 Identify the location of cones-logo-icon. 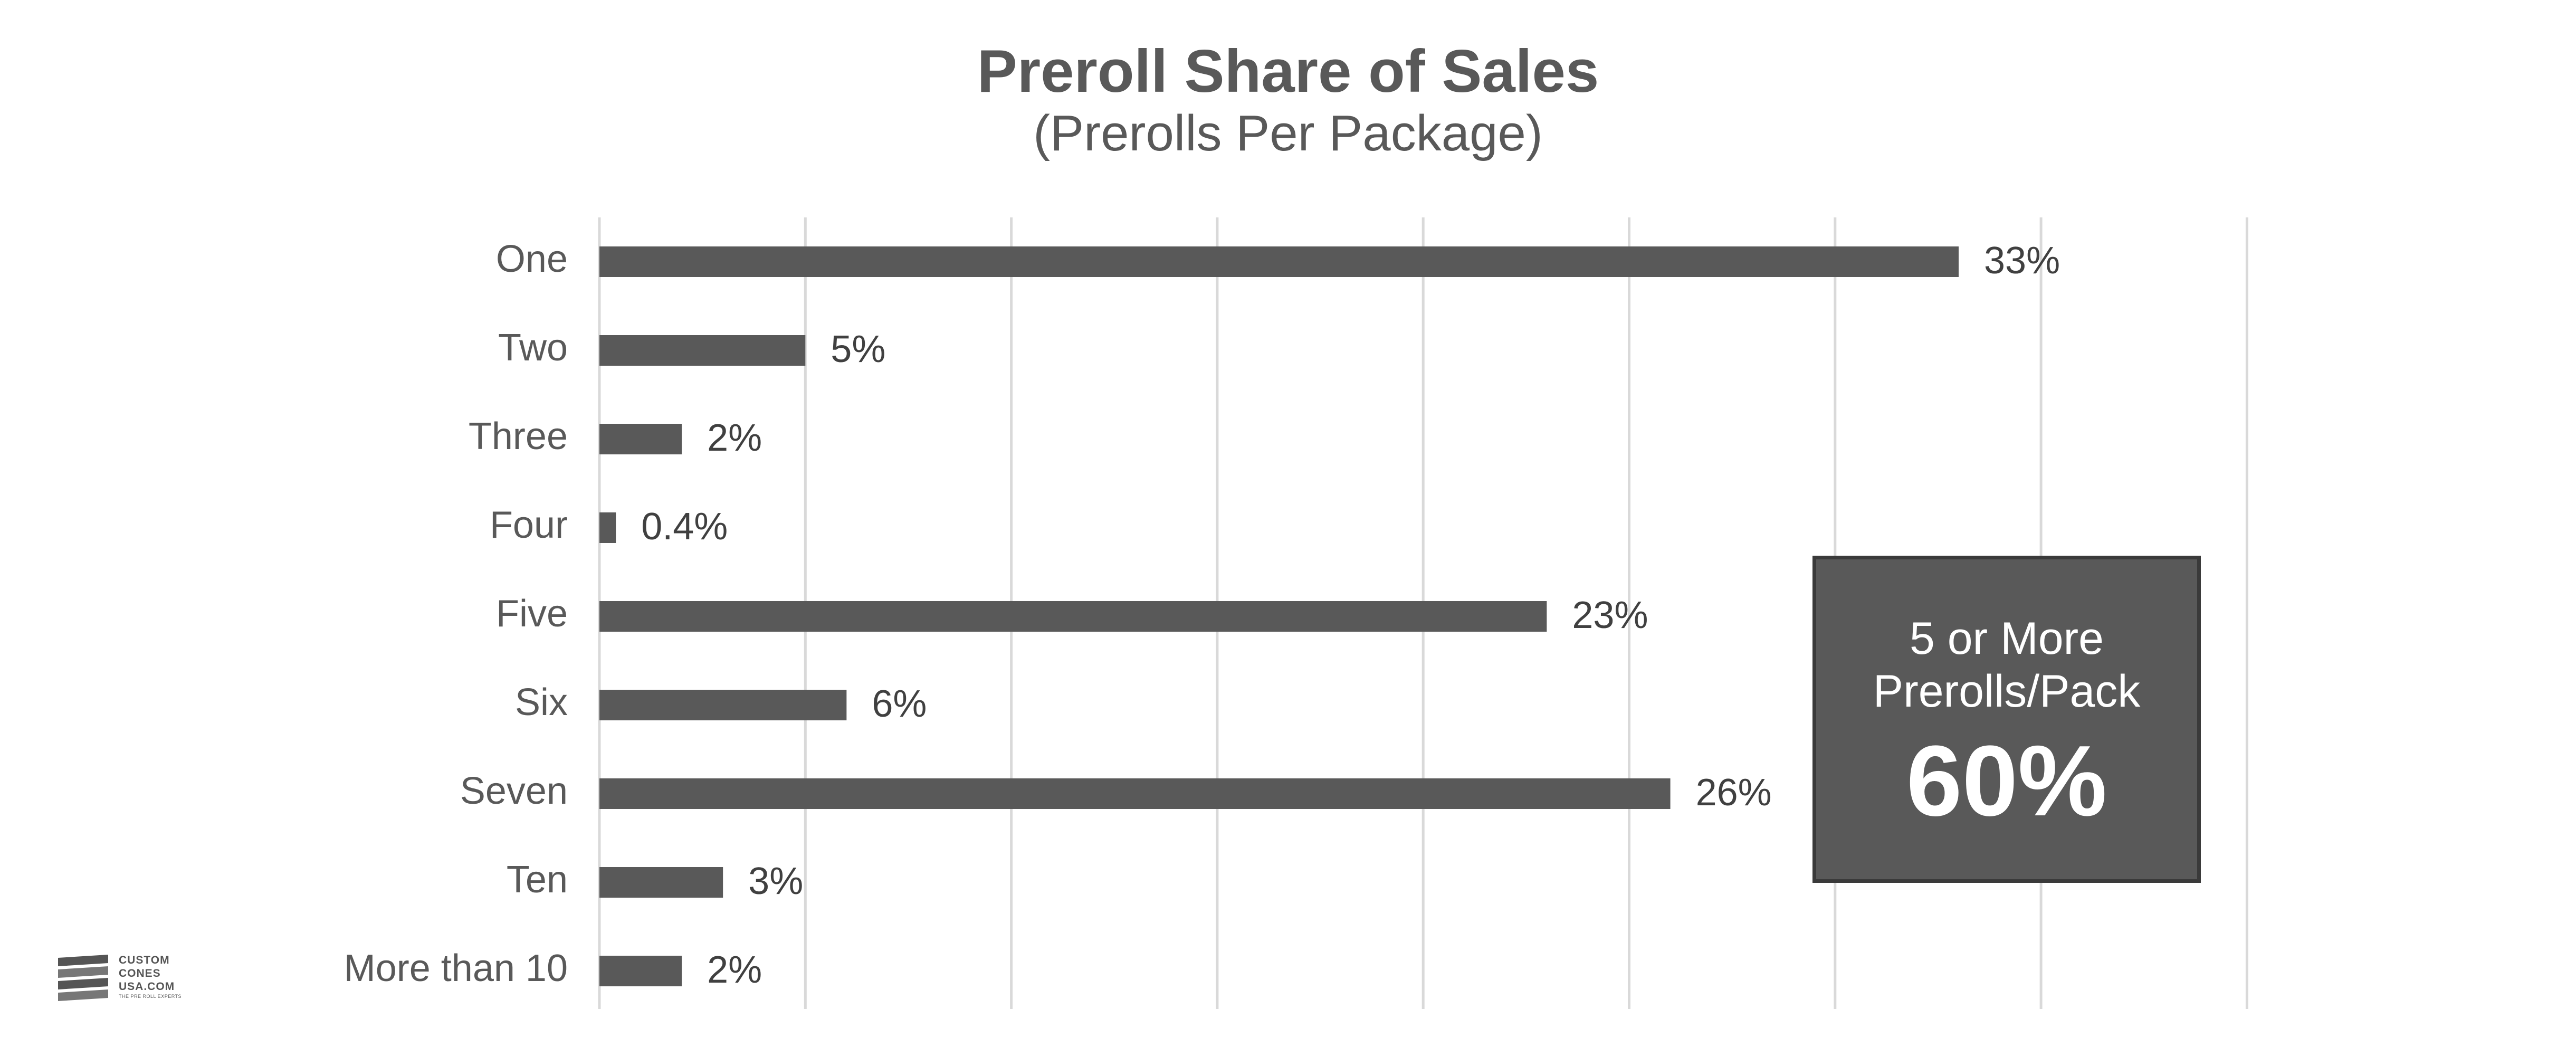
(83, 978).